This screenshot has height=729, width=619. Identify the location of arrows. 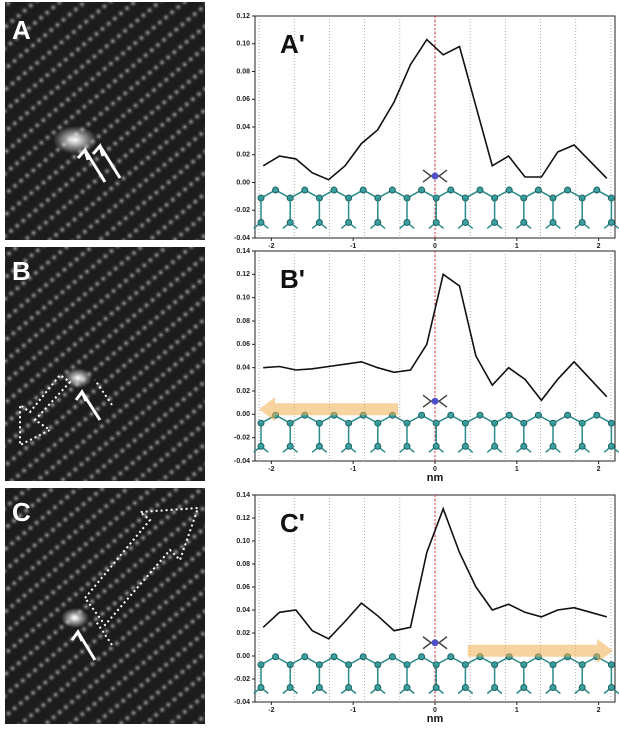
(96, 401).